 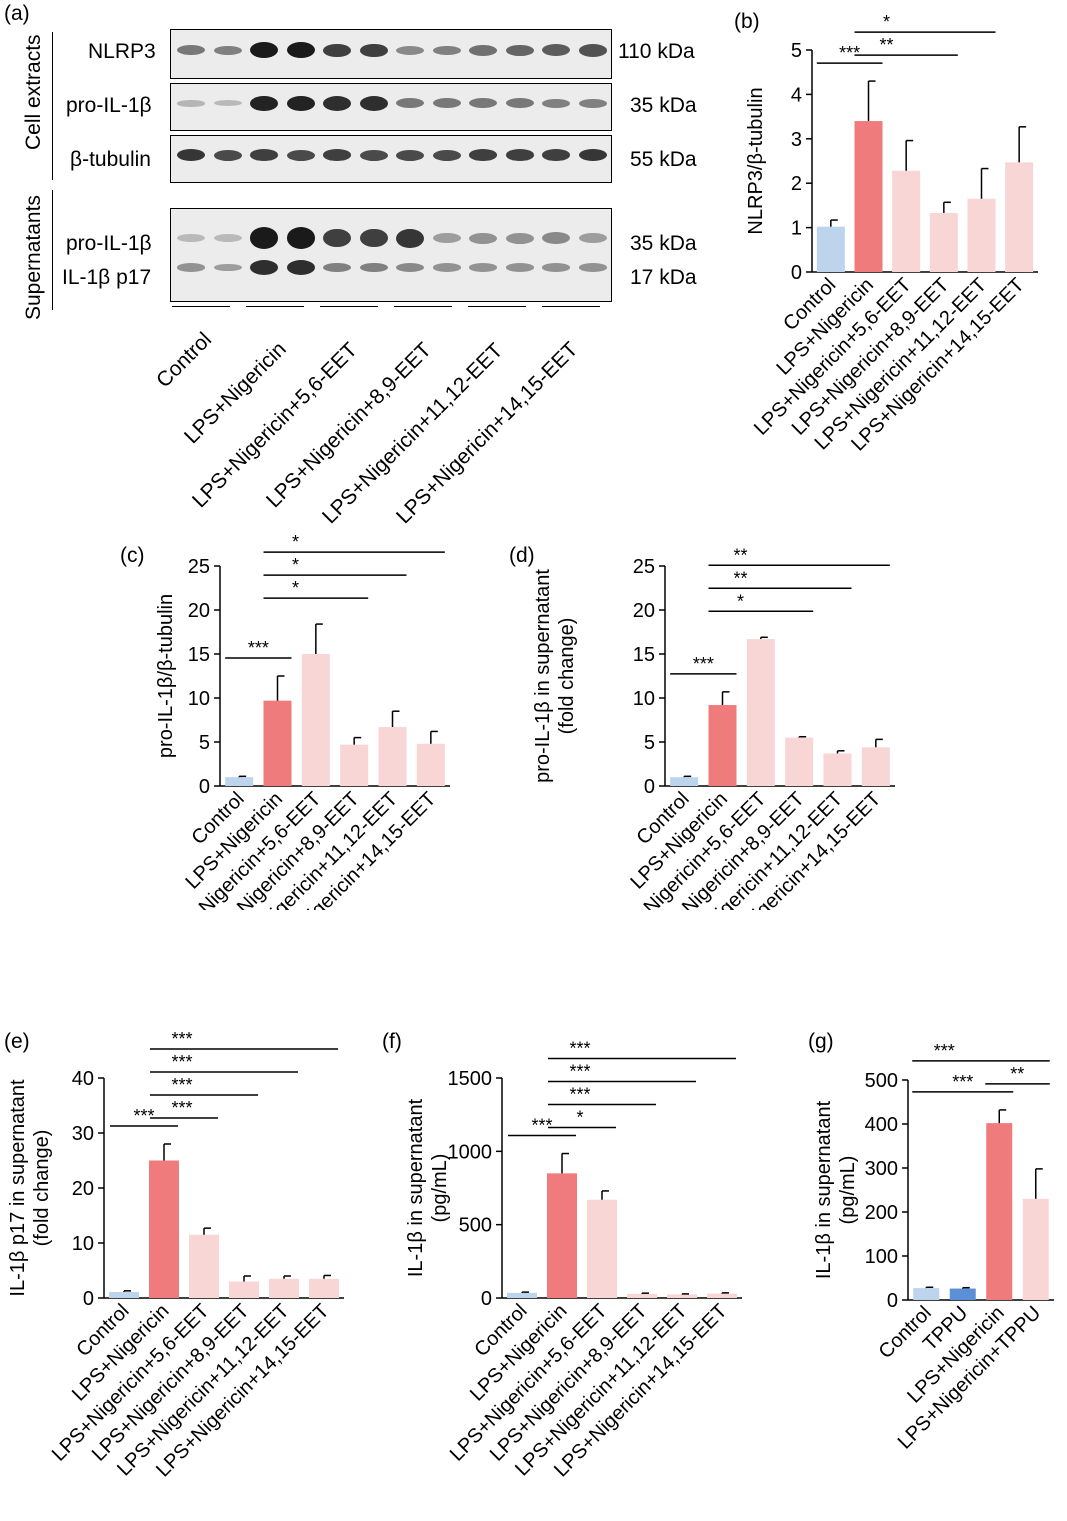 I want to click on y-tick-label: 10, so click(x=199, y=699).